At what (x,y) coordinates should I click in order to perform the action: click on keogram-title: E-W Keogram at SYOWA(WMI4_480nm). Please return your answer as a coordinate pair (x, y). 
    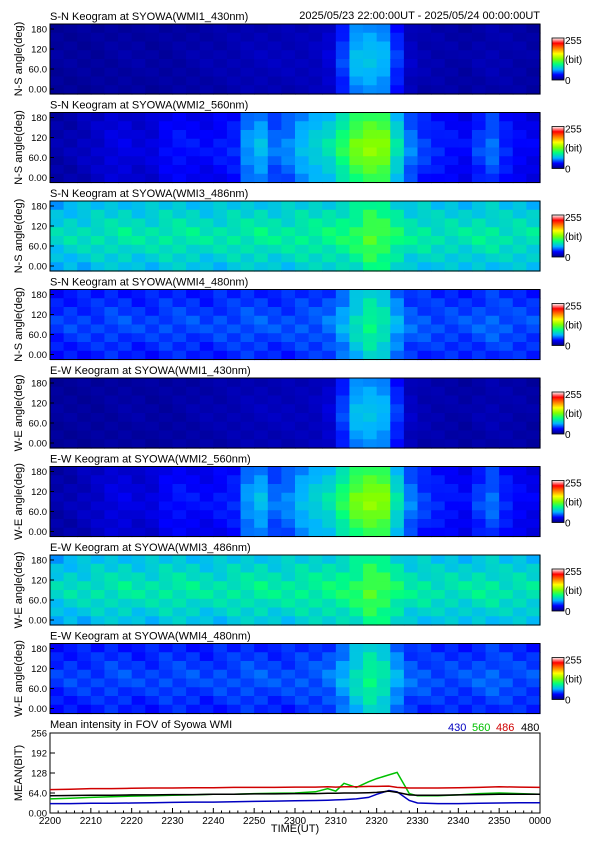
    Looking at the image, I should click on (150, 637).